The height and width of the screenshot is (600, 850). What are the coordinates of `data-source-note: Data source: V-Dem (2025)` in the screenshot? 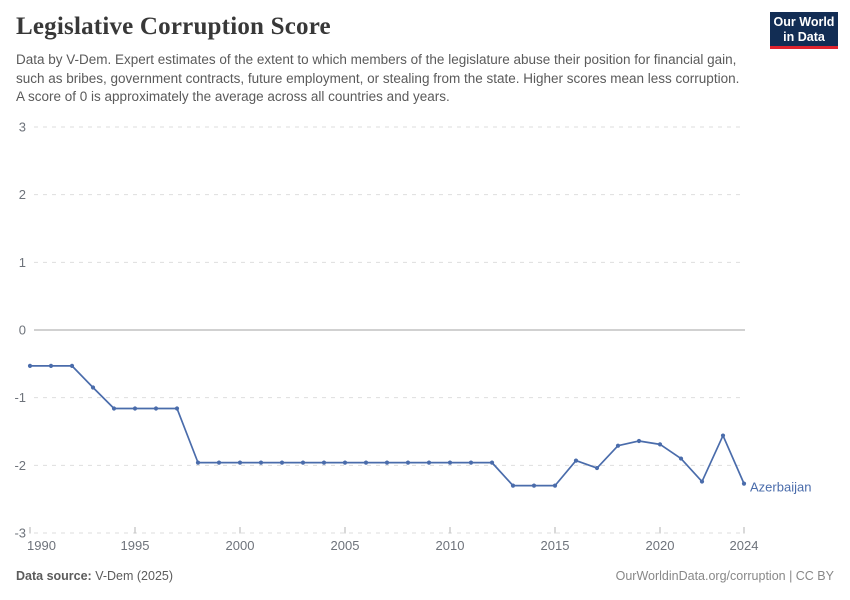 It's located at (94, 576).